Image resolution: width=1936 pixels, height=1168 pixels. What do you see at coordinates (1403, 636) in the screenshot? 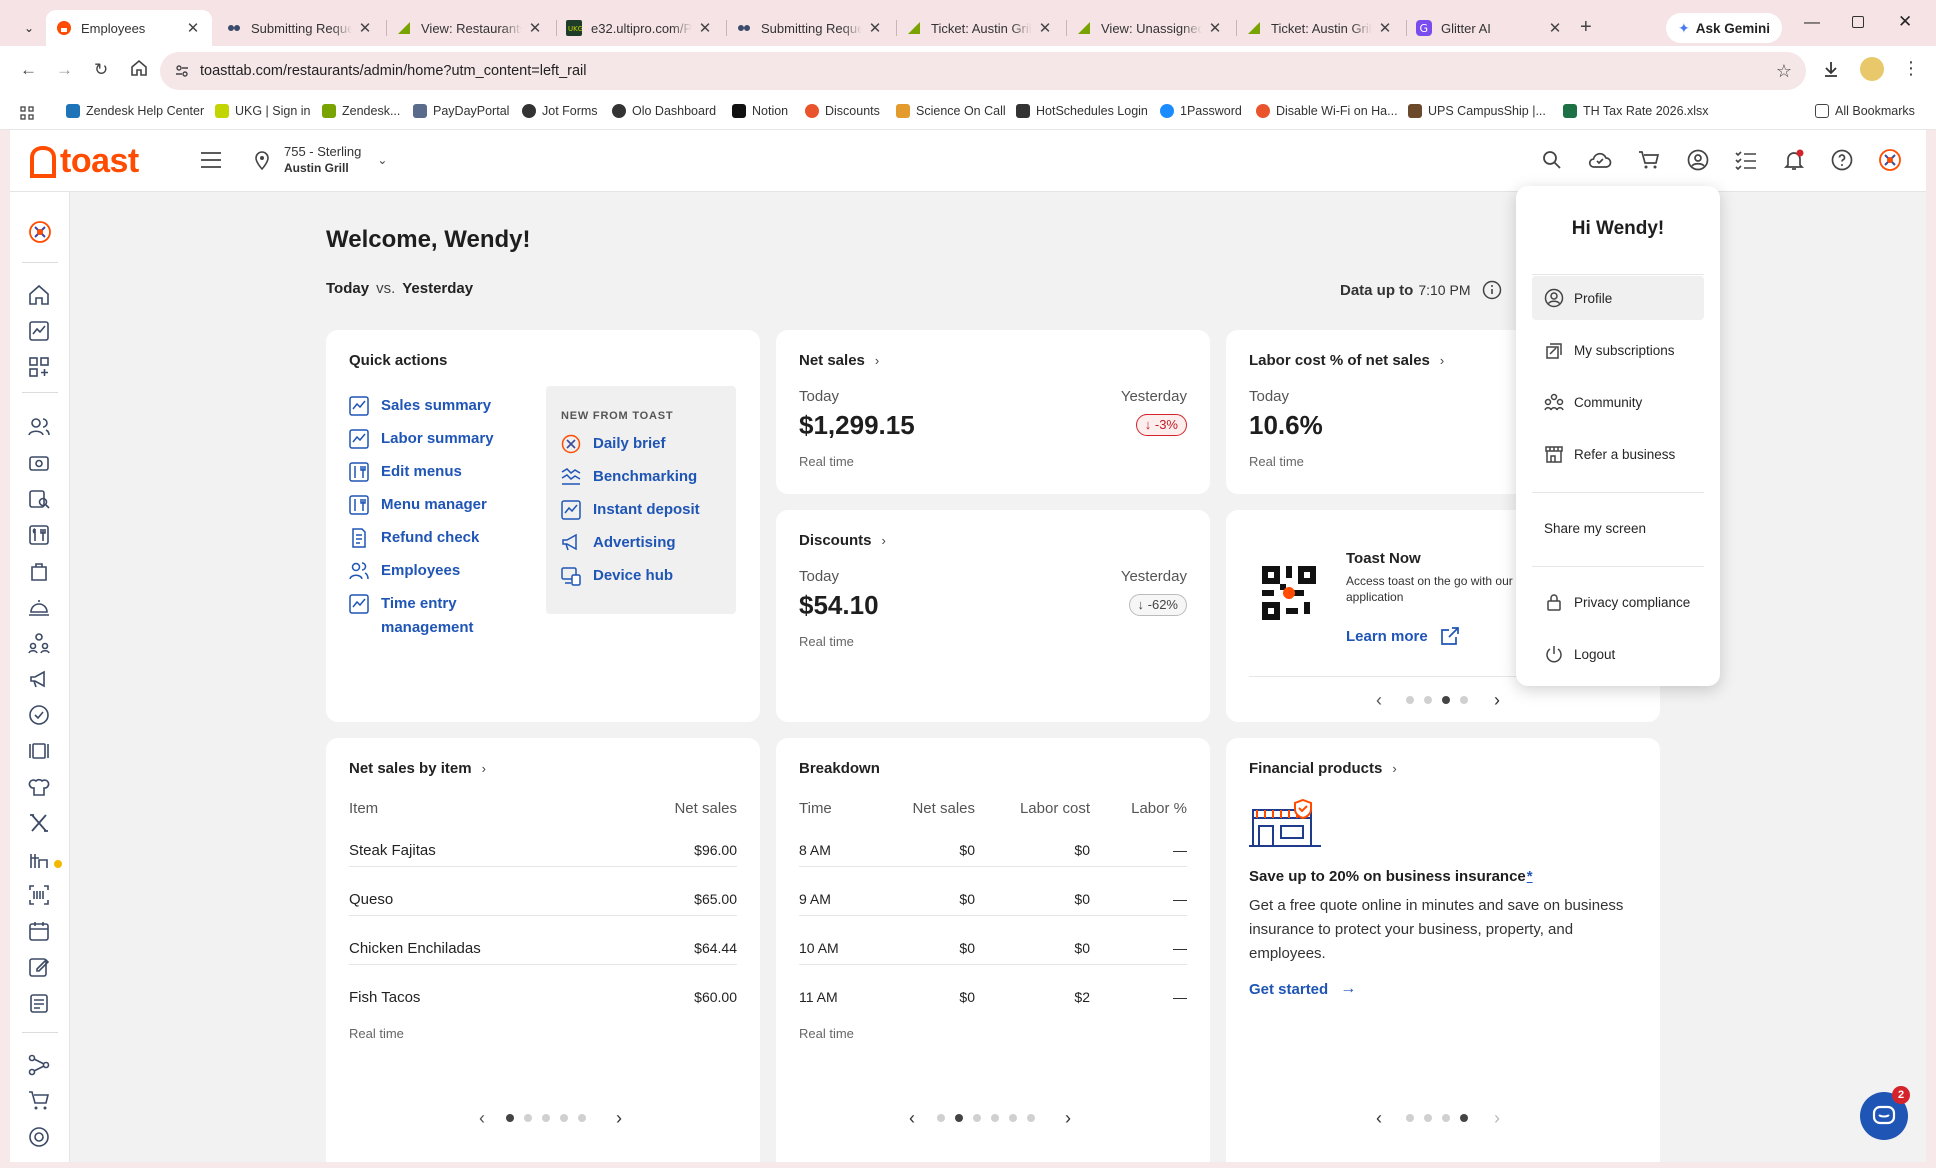
I see `learn-more-link: Learn more` at bounding box center [1403, 636].